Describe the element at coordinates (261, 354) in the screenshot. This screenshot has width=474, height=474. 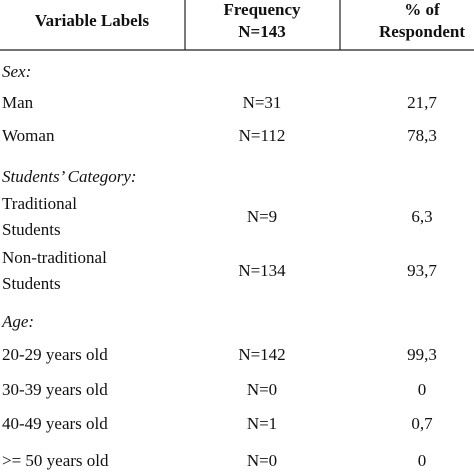
I see `frequency-cell: N=142` at that location.